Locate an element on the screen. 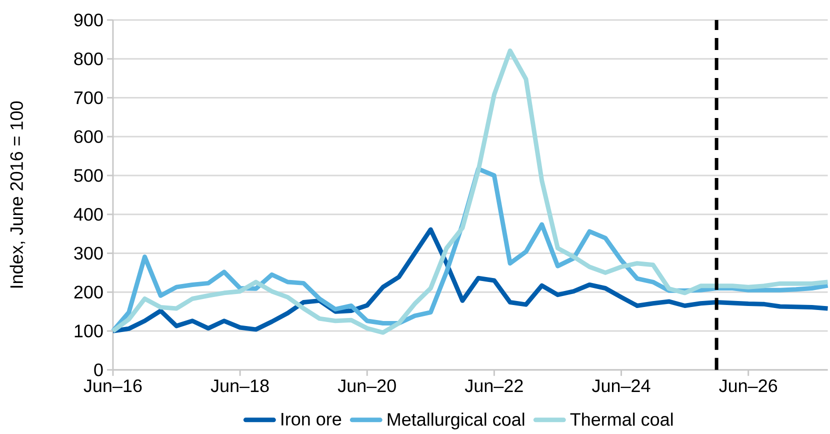  legend-label: Iron ore is located at coordinates (312, 419).